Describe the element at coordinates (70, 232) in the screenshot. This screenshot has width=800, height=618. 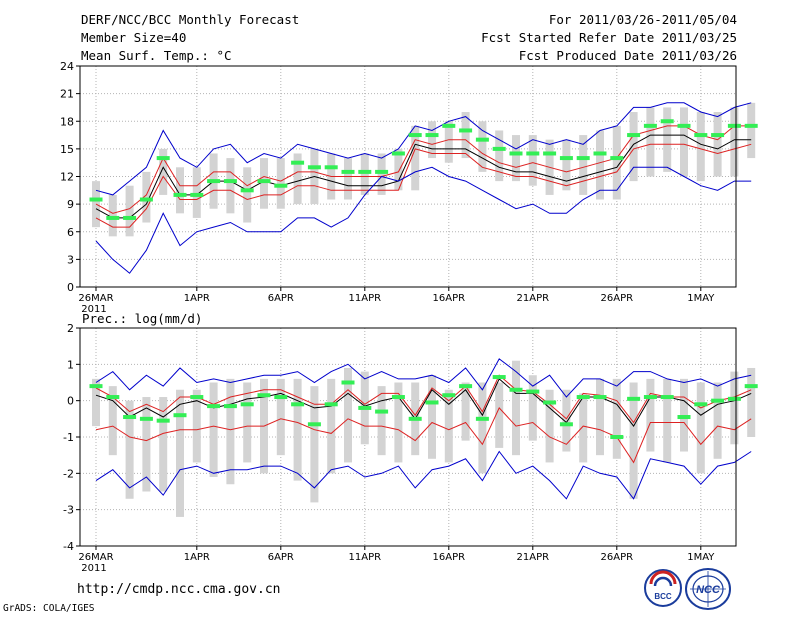
I see `y-tick-label: 6` at that location.